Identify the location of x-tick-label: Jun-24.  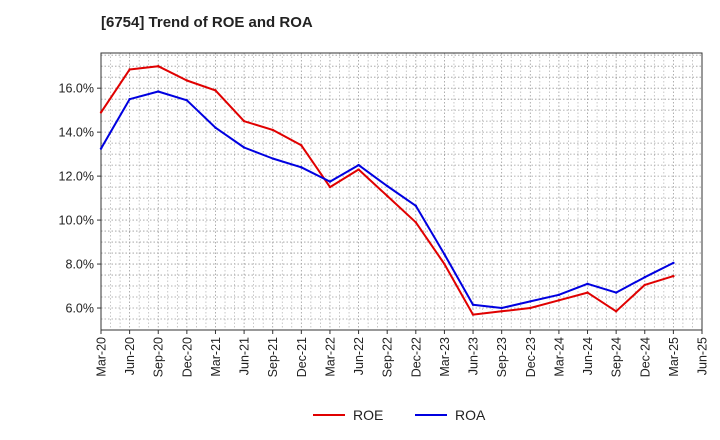
(588, 356).